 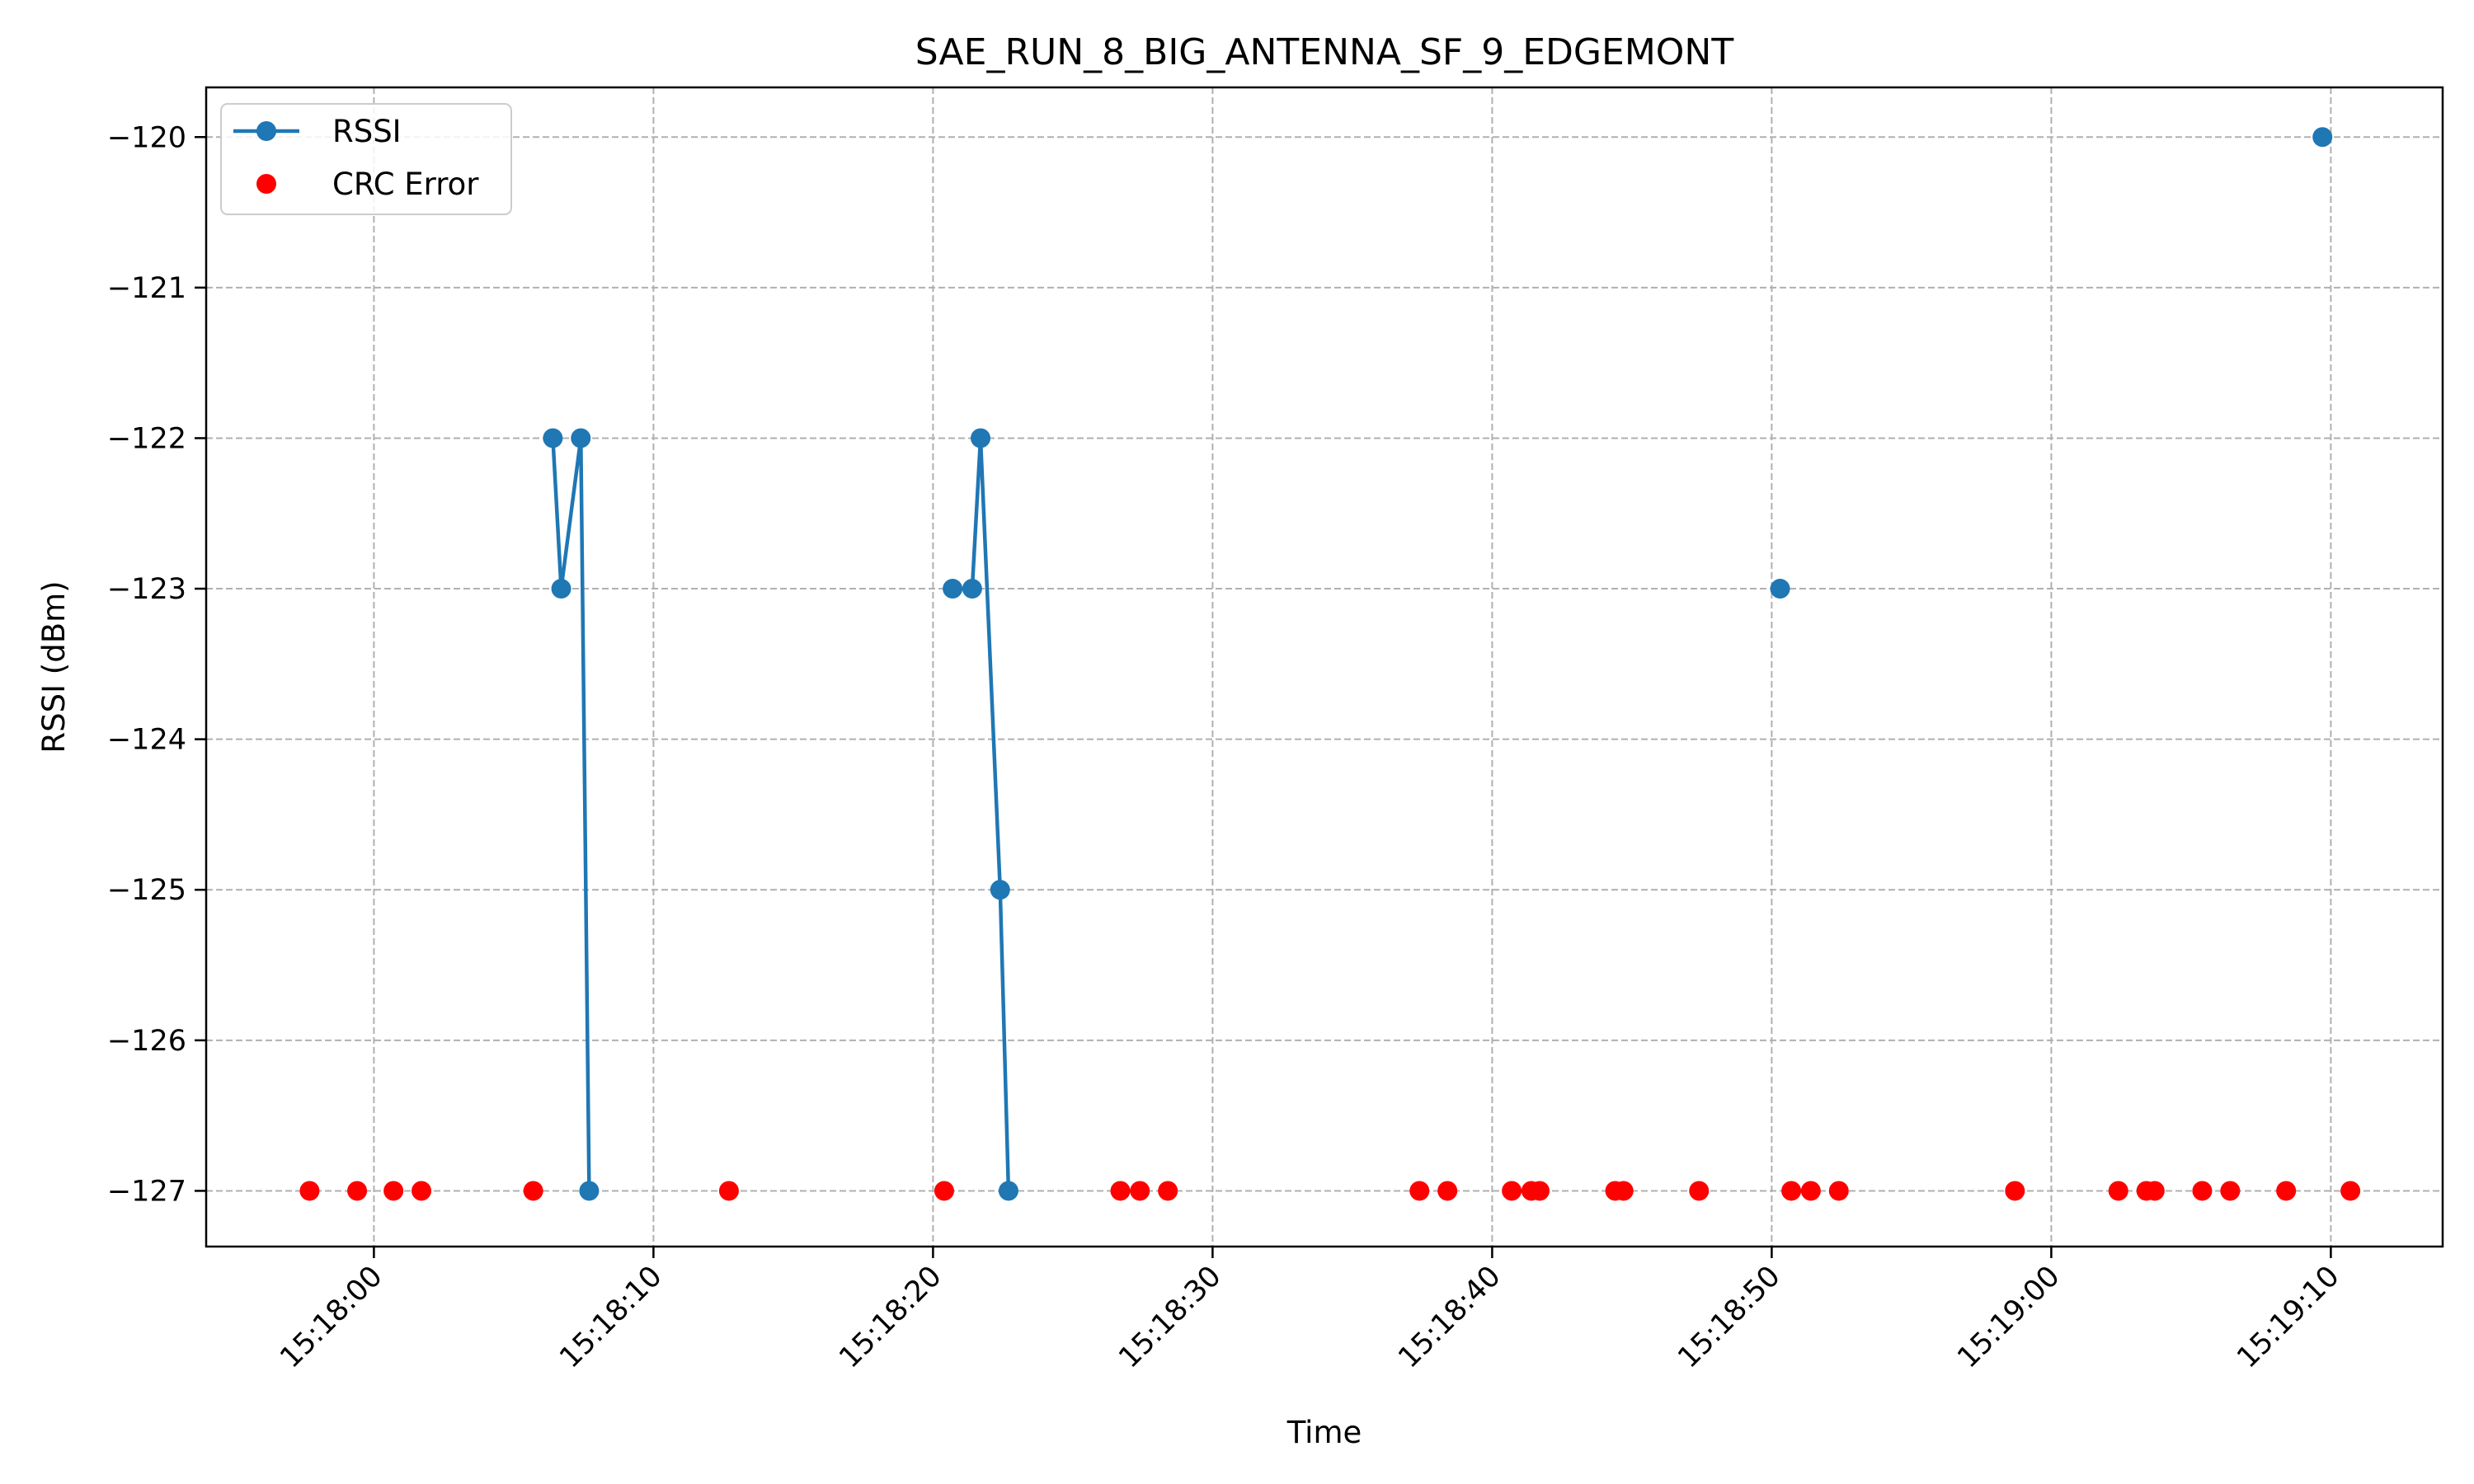 What do you see at coordinates (1449, 1317) in the screenshot?
I see `x-tick-label: 15:18:40` at bounding box center [1449, 1317].